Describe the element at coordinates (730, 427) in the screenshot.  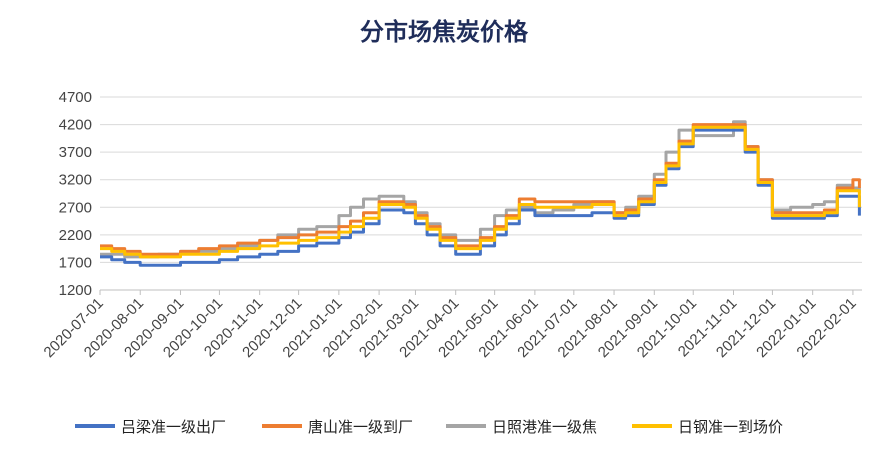
I see `legend-label: 日钢准一到场价` at that location.